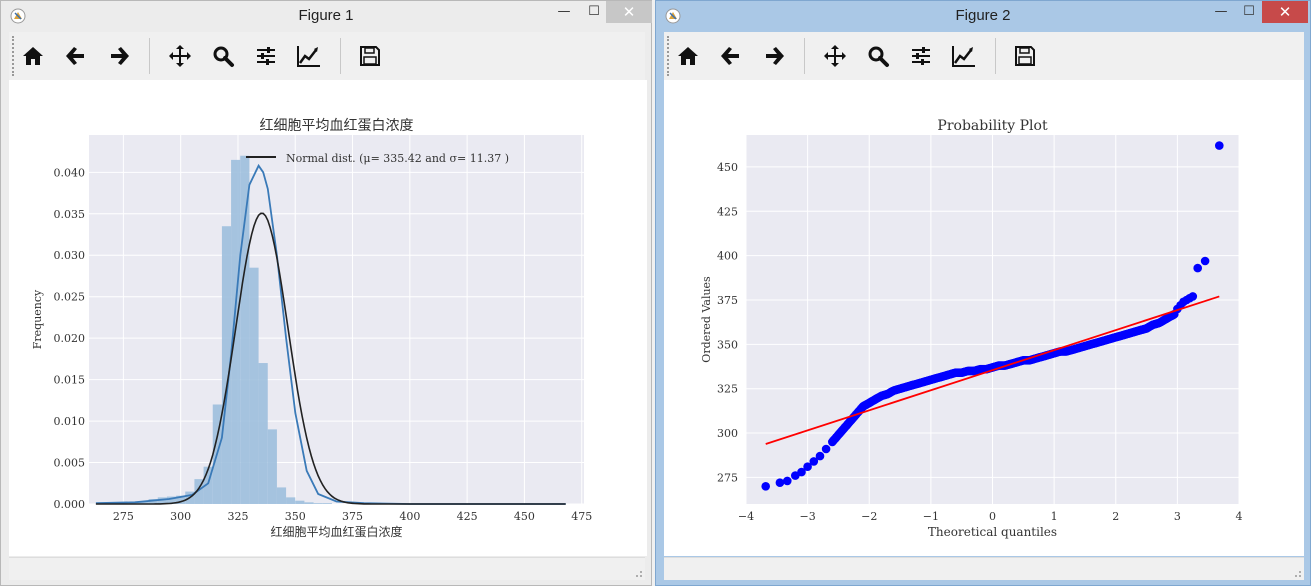 Image resolution: width=1311 pixels, height=586 pixels. Describe the element at coordinates (326, 16) in the screenshot. I see `title-bar: Figure 1 — ☐ ✕` at that location.